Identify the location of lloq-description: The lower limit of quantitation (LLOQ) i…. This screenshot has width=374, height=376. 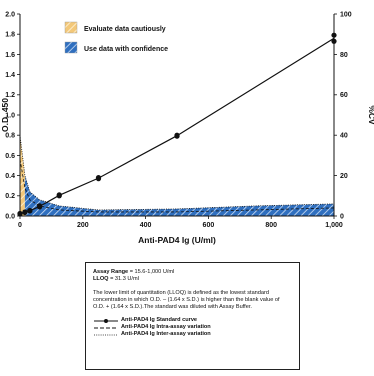
(186, 300).